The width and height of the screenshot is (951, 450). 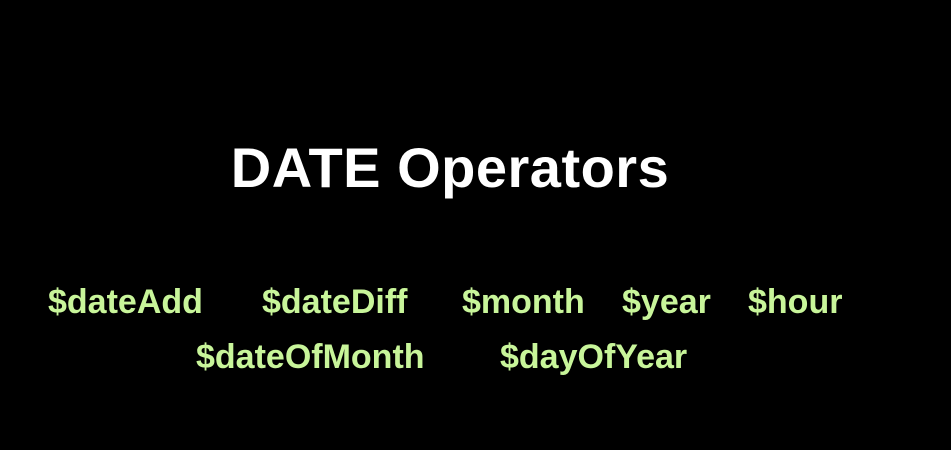 I want to click on slide-title: DATE Operators, so click(x=450, y=167).